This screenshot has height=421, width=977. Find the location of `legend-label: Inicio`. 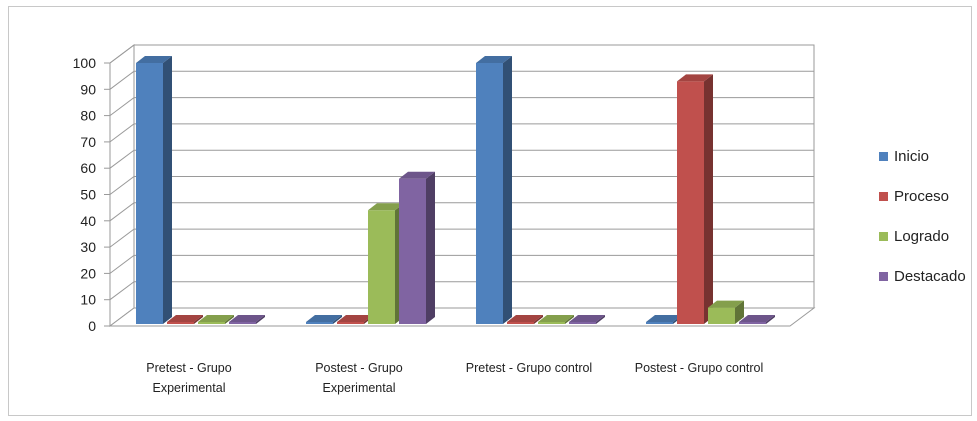

legend-label: Inicio is located at coordinates (911, 156).